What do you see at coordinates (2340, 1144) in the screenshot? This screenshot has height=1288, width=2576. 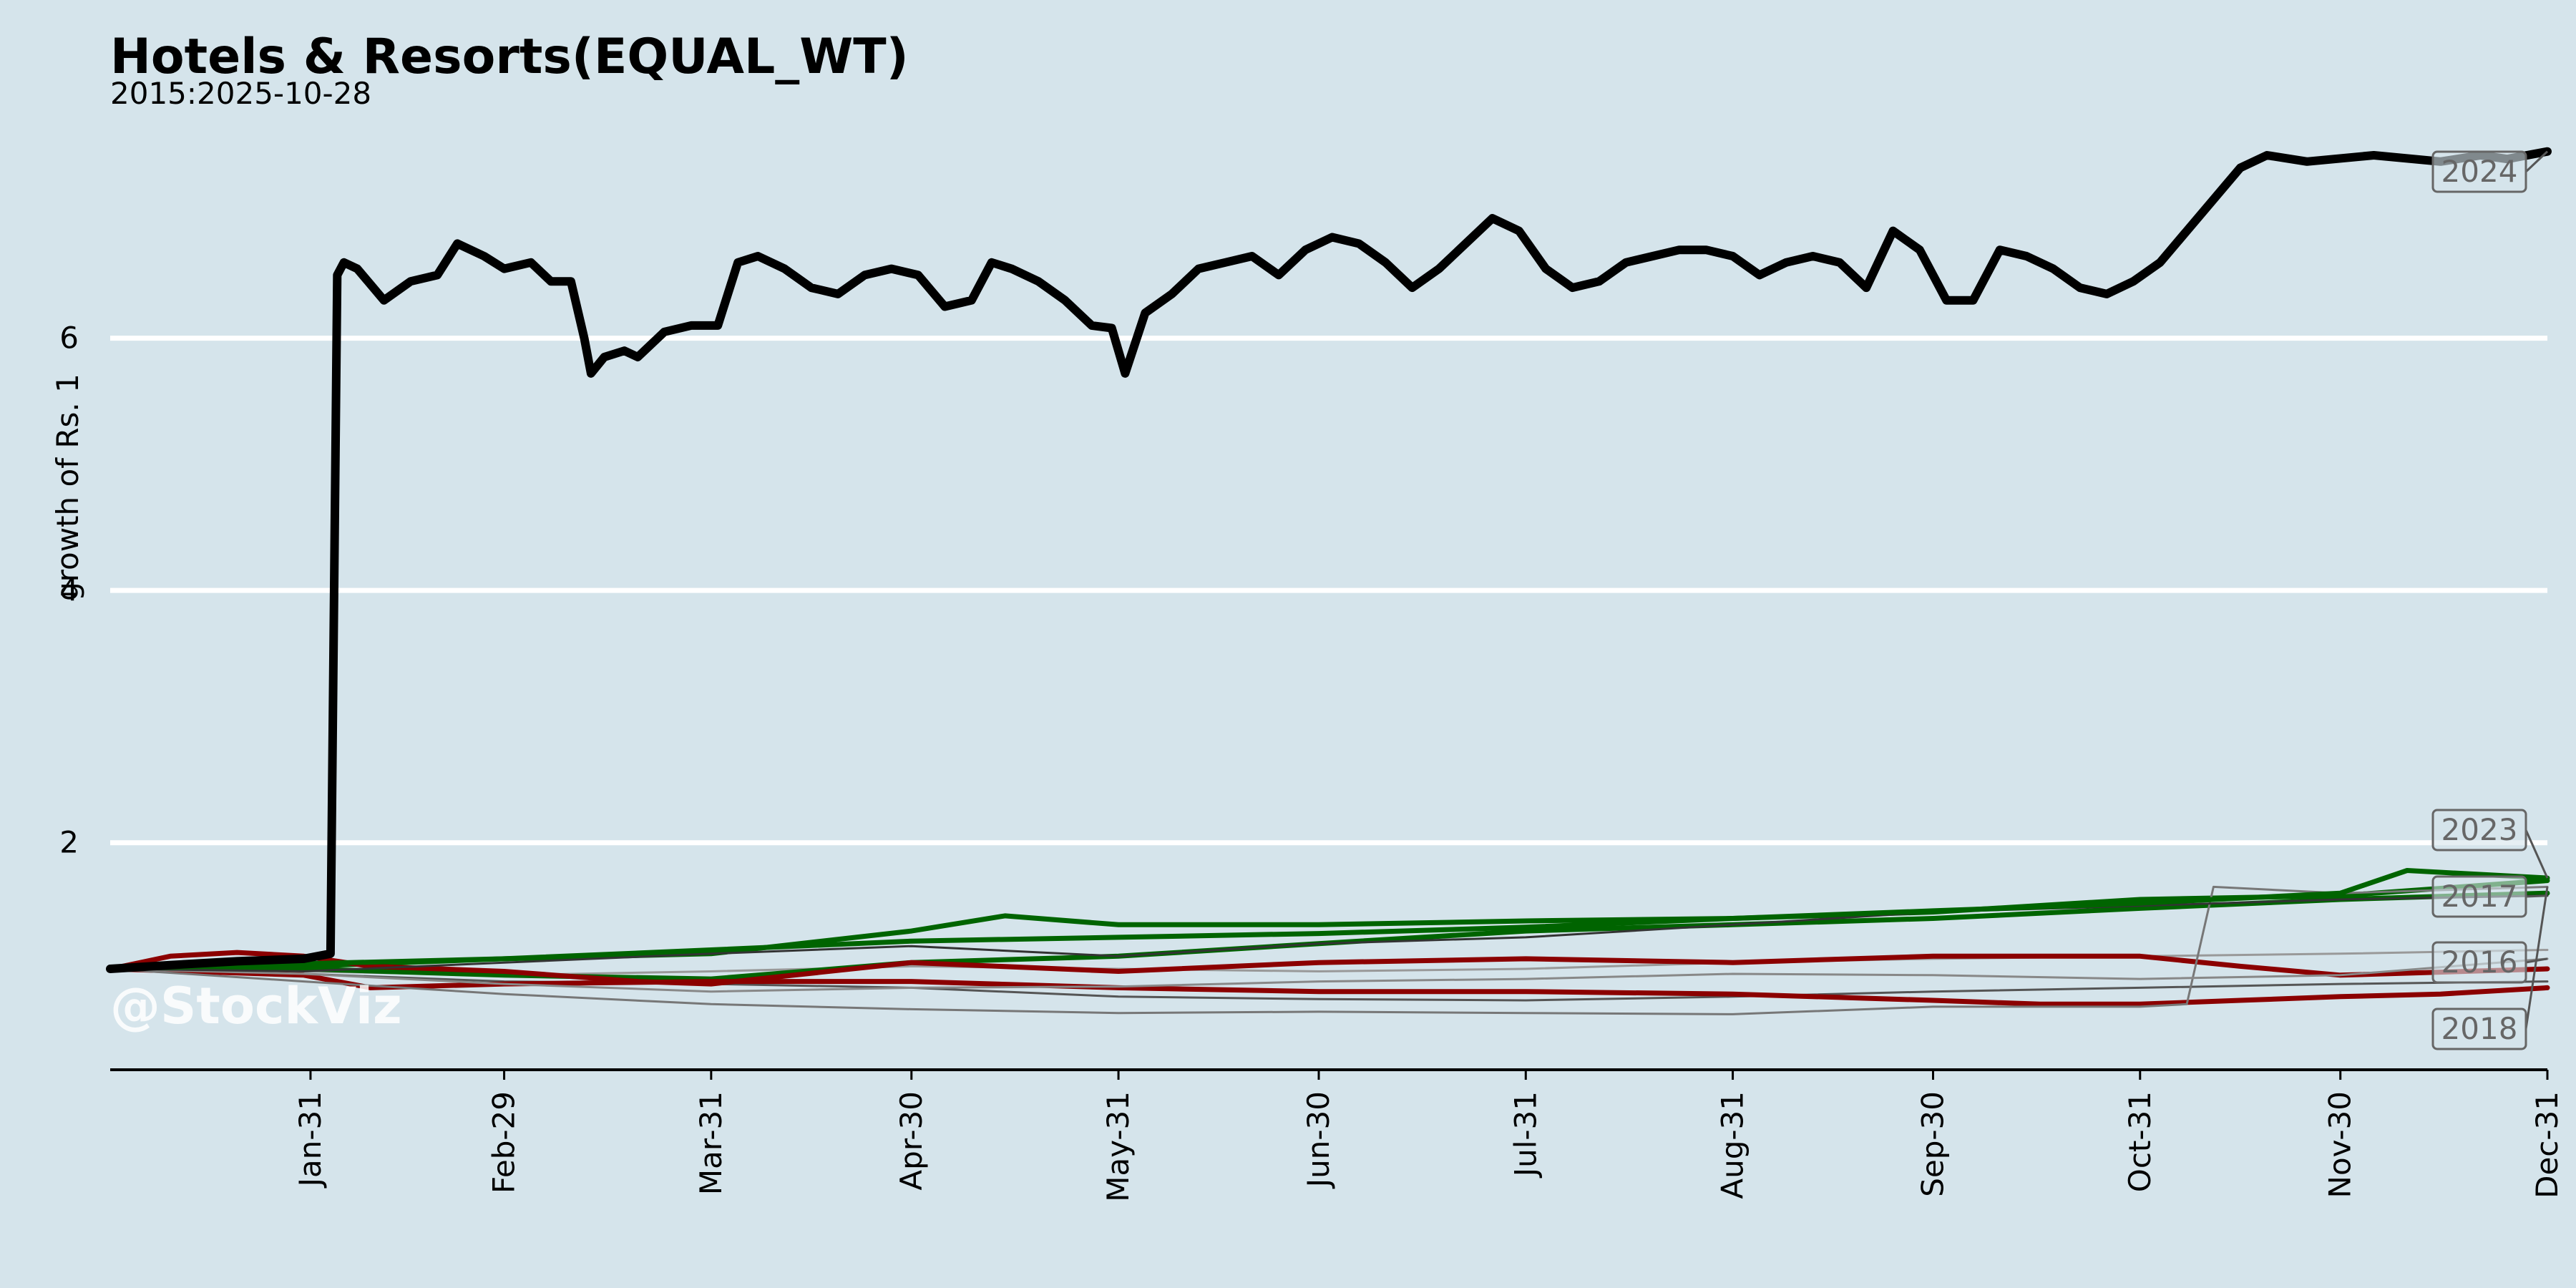 I see `x-tick-label: Nov-30` at bounding box center [2340, 1144].